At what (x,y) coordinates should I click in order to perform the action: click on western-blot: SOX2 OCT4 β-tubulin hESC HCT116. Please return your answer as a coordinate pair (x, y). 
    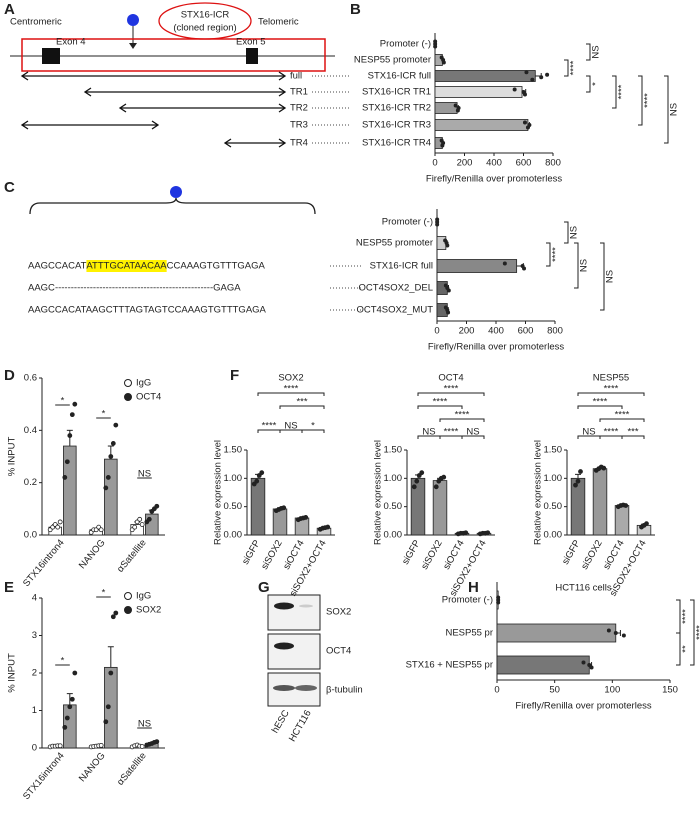
    Looking at the image, I should click on (315, 669).